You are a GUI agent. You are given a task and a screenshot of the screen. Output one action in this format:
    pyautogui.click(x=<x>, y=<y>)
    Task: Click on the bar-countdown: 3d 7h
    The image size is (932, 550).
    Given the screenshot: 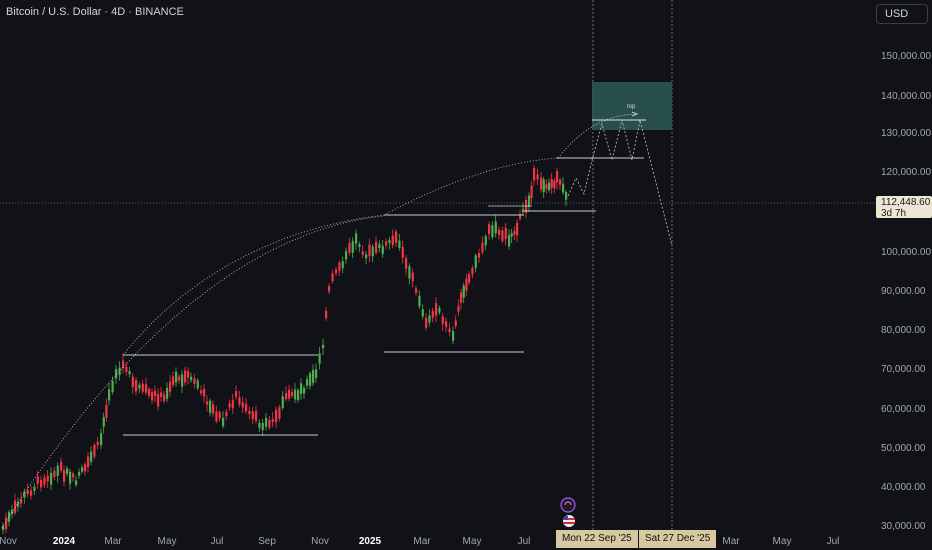 What is the action you would take?
    pyautogui.click(x=894, y=213)
    